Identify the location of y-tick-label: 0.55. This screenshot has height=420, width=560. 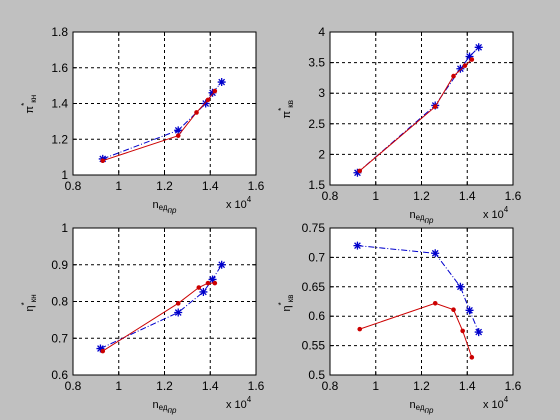
(314, 346).